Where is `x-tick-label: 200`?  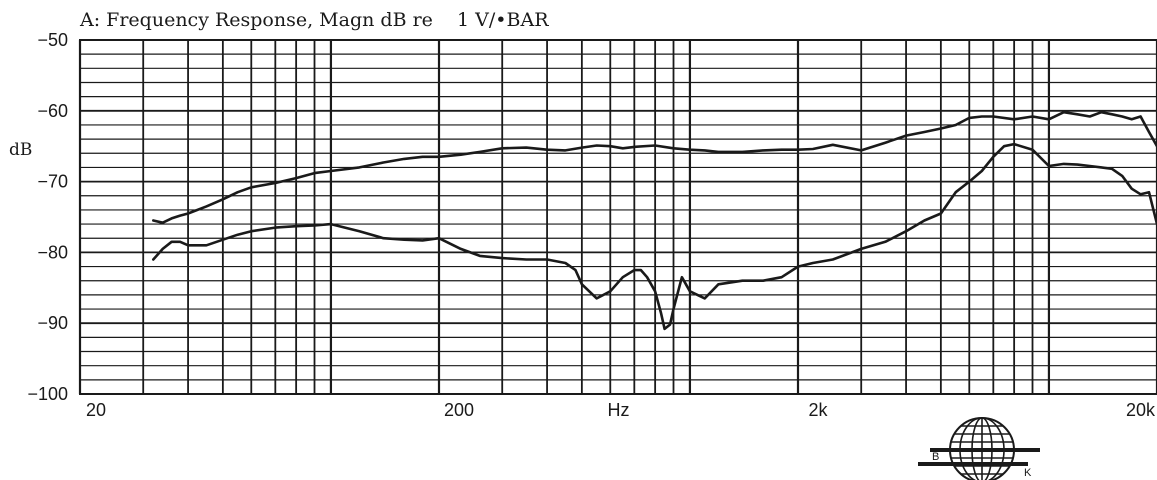 x-tick-label: 200 is located at coordinates (459, 410).